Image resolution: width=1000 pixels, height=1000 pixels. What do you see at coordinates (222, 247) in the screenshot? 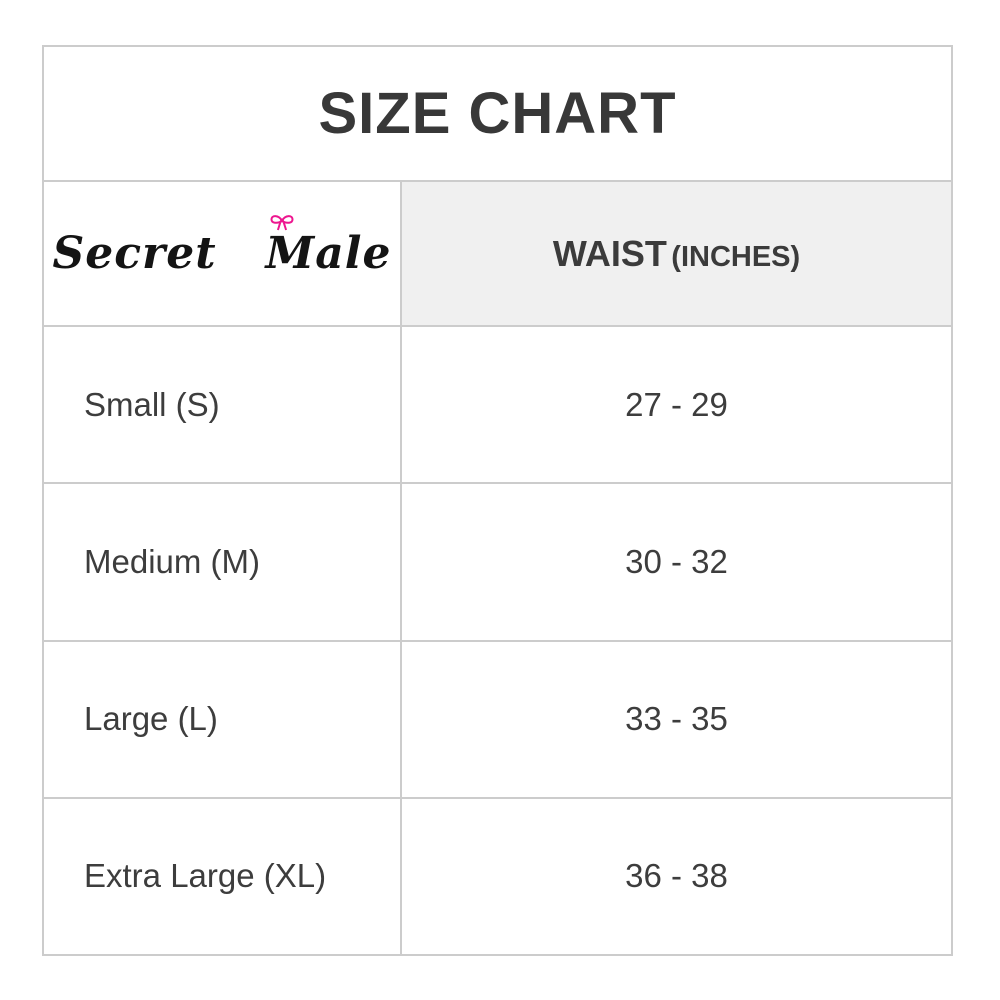
I see `brand-logo: Secret Male` at bounding box center [222, 247].